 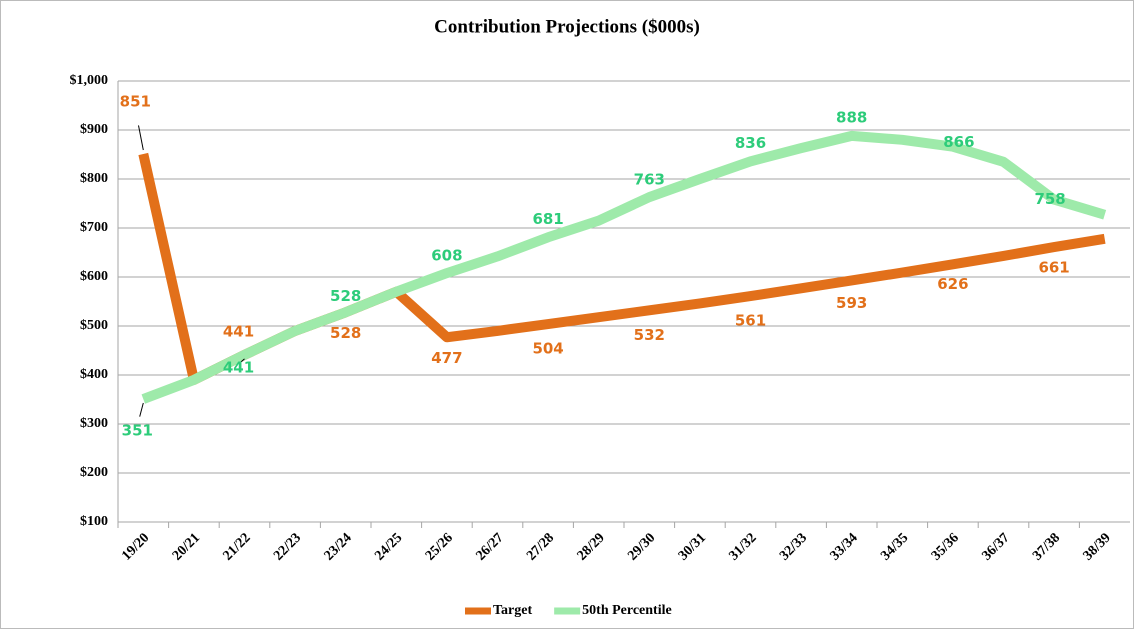 What do you see at coordinates (547, 349) in the screenshot?
I see `data-label: 504` at bounding box center [547, 349].